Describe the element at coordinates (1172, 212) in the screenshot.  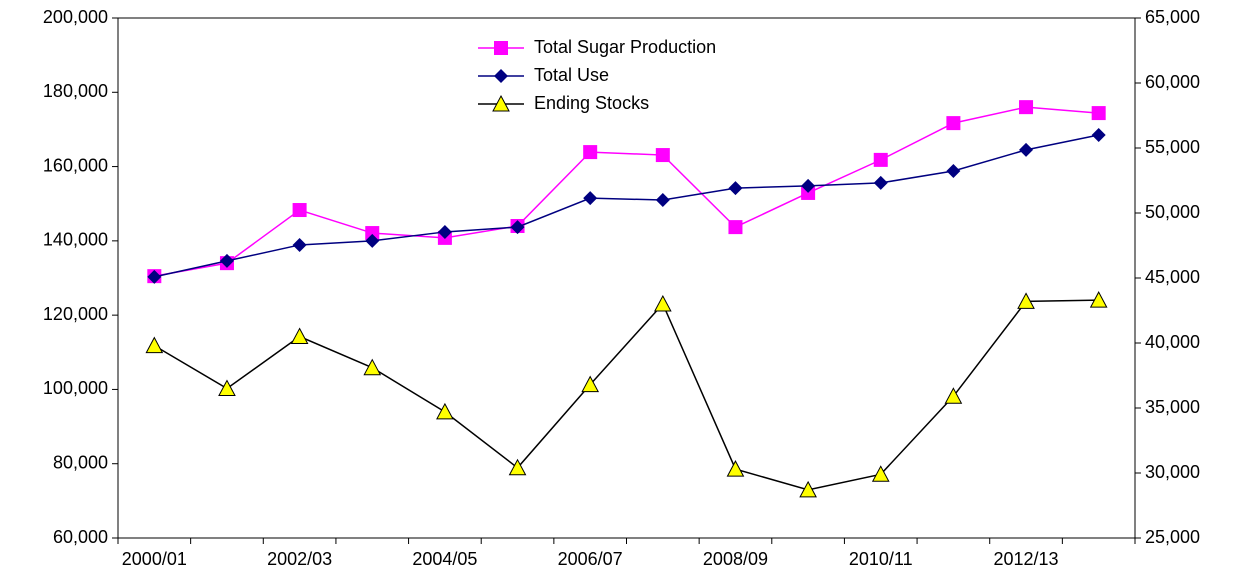
I see `y2-tick-label: 50,000` at that location.